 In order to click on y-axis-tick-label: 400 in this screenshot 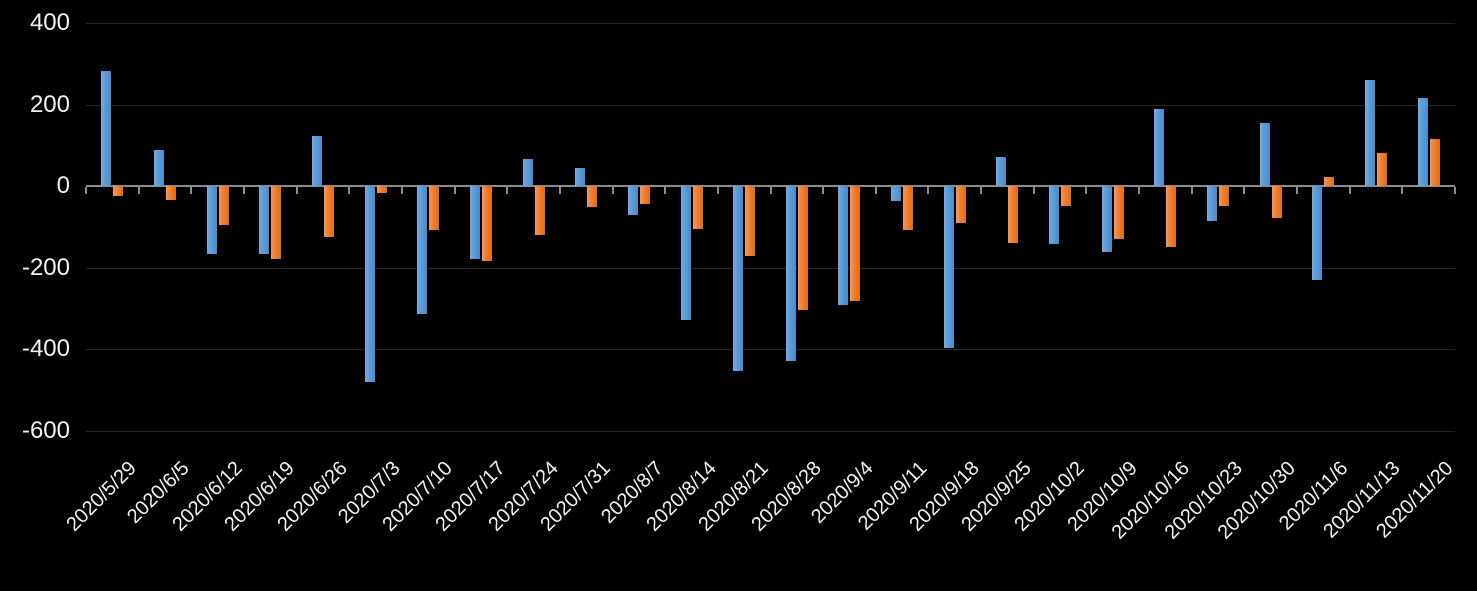, I will do `click(49, 22)`.